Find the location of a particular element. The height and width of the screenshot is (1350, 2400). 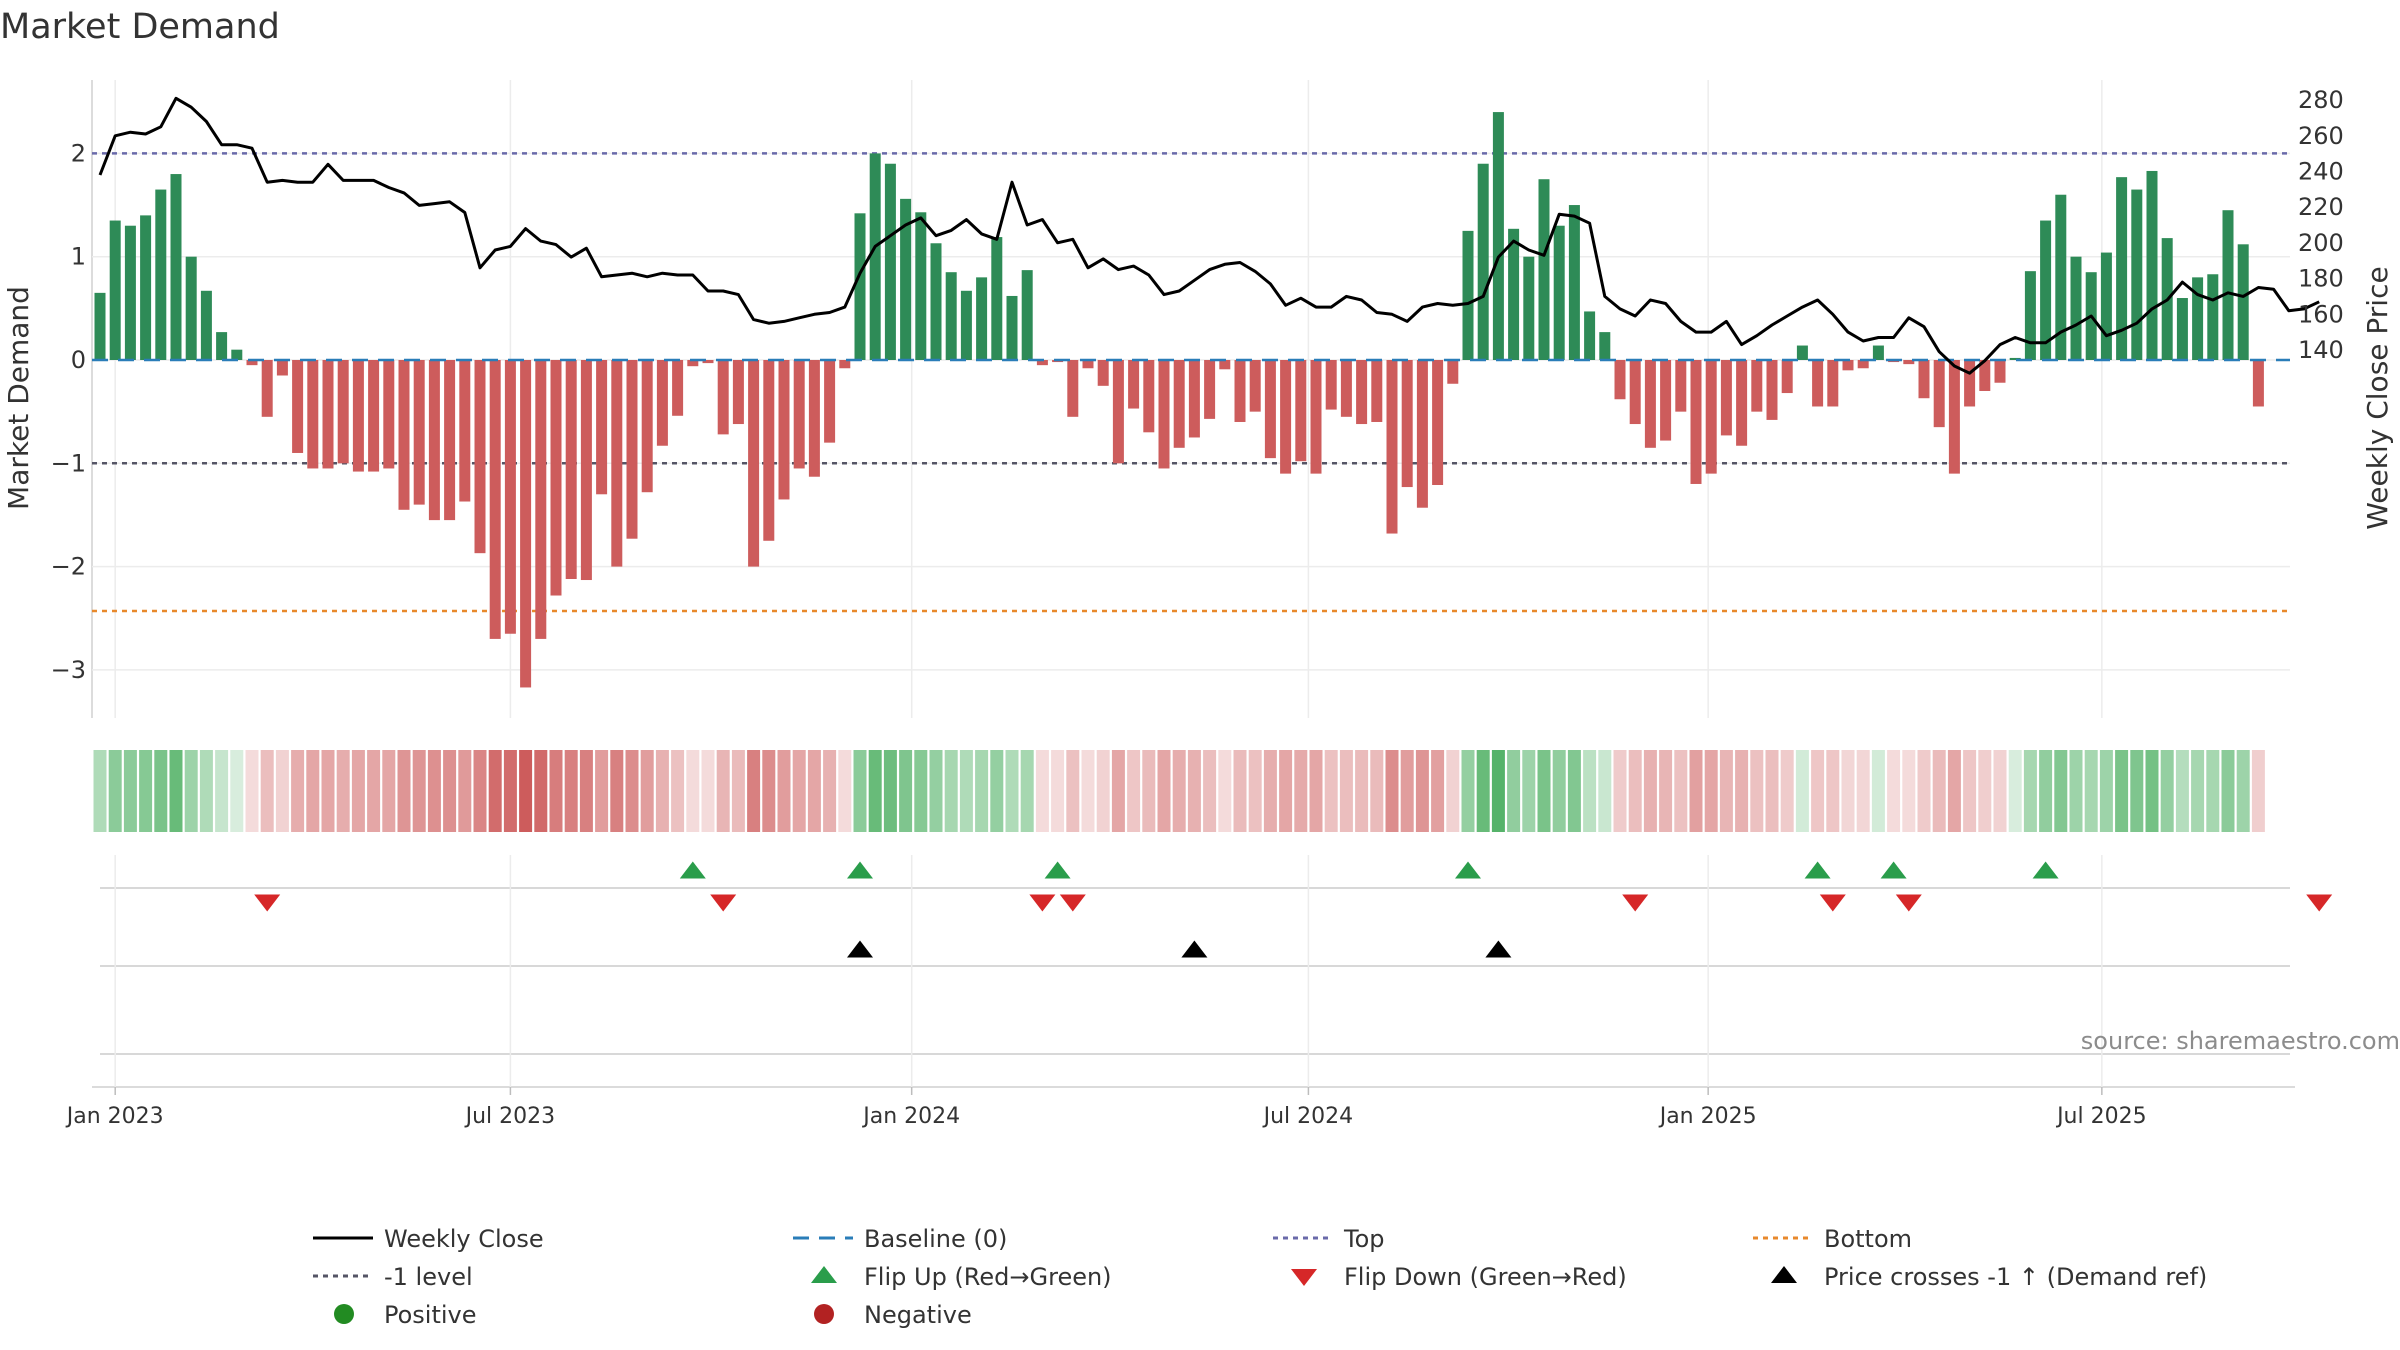

legend-negative: Negative is located at coordinates (918, 1315).